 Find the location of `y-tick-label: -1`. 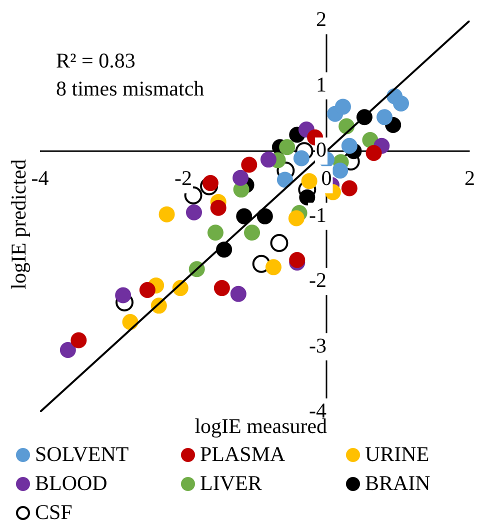

y-tick-label: -1 is located at coordinates (317, 214).